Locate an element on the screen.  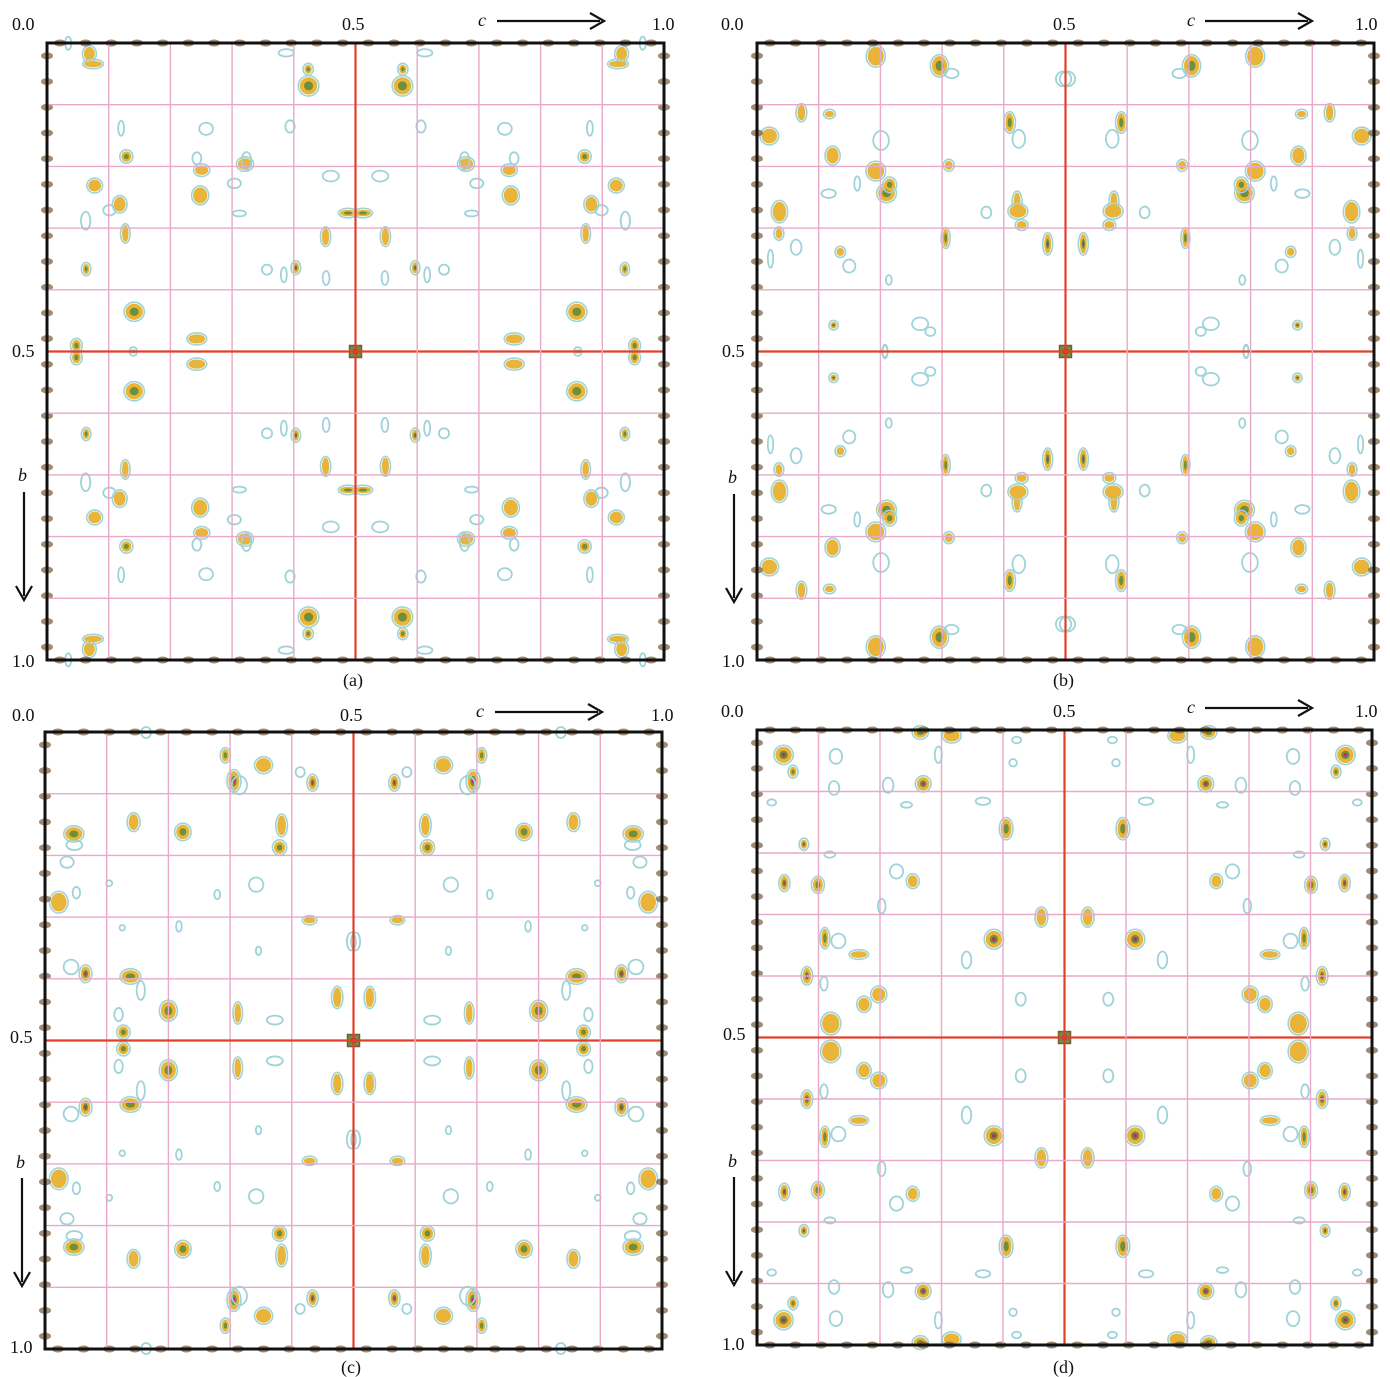
label-c-half-a: 0.5 is located at coordinates (353, 24).